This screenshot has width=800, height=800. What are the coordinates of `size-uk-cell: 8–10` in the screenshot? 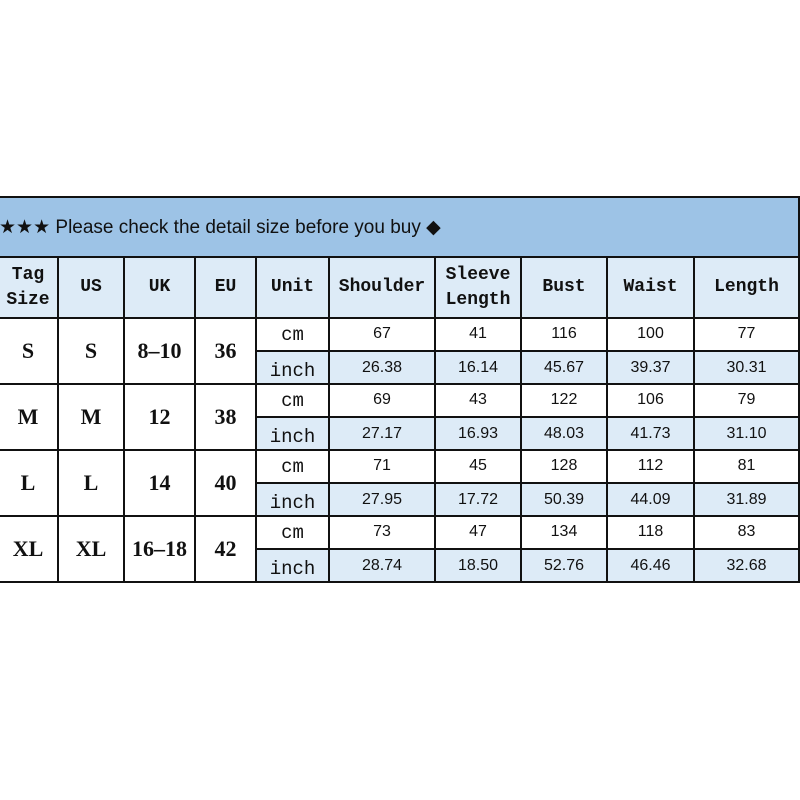 It's located at (159, 351).